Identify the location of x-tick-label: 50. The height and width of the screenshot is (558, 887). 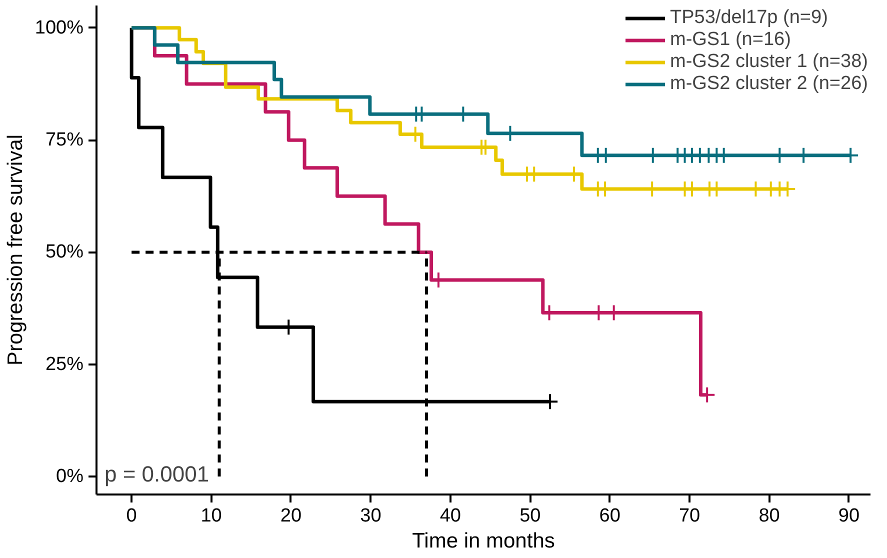
(530, 516).